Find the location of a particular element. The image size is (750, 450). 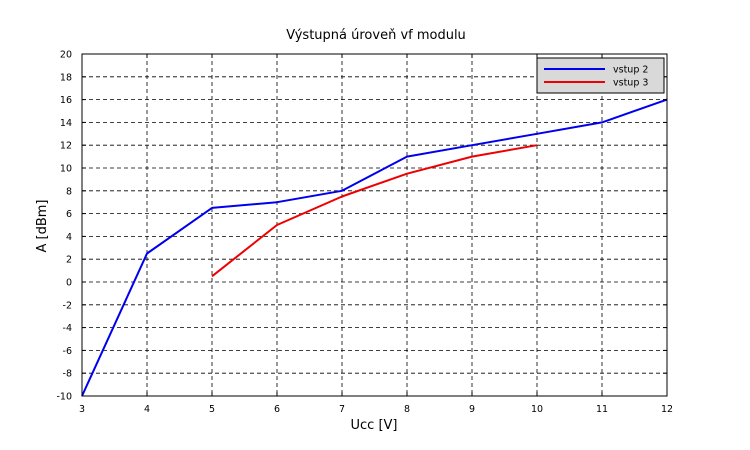

y-tick-label: 16 is located at coordinates (66, 100).